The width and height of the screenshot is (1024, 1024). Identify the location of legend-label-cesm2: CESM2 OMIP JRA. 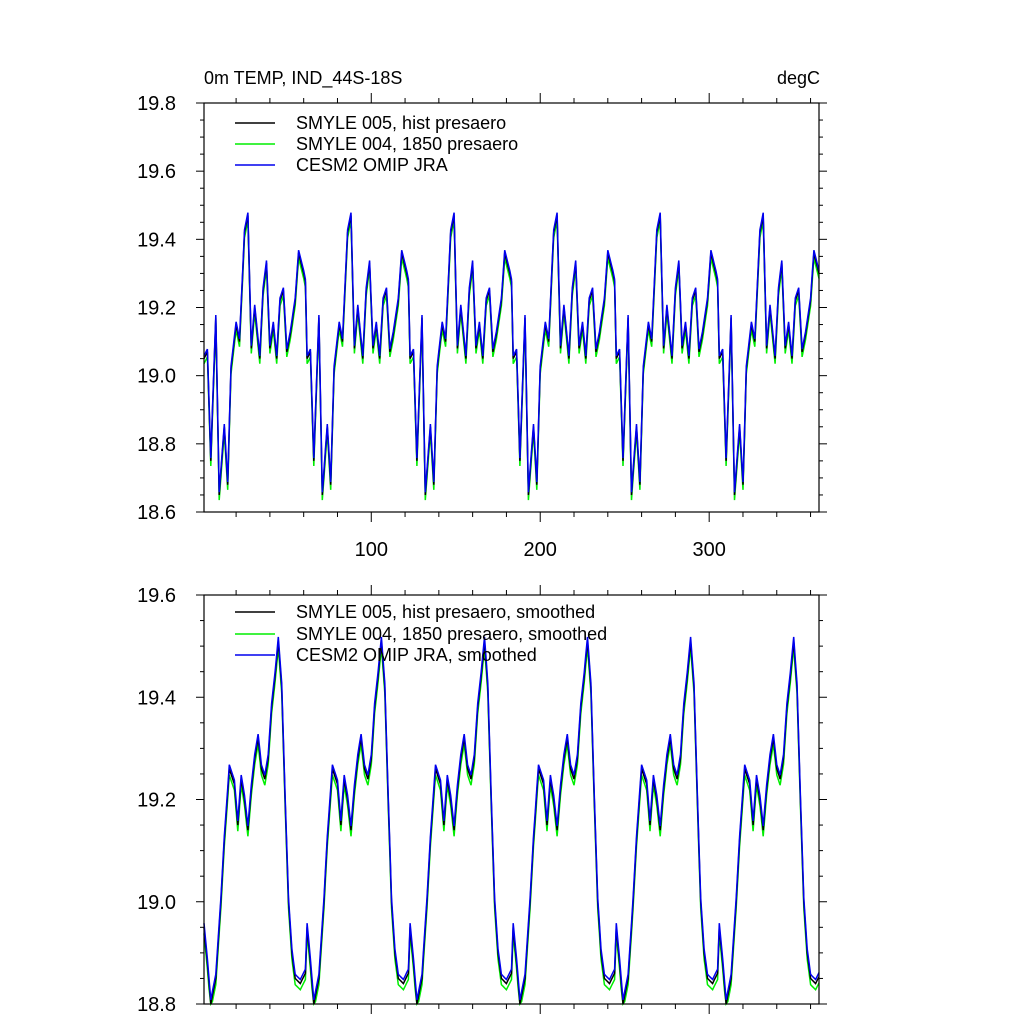
(372, 165).